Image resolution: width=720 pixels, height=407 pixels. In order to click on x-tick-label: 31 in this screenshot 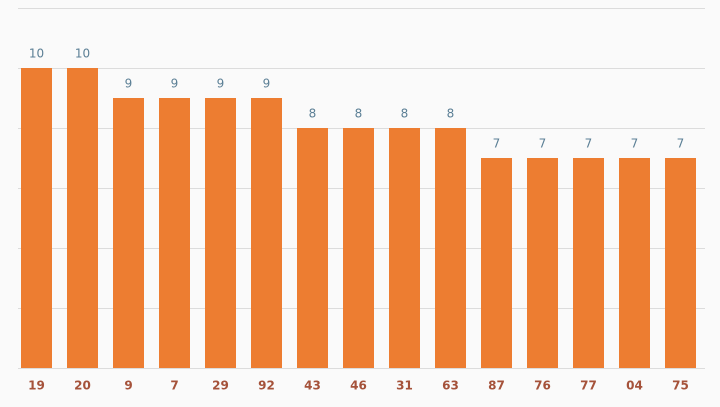, I will do `click(404, 386)`.